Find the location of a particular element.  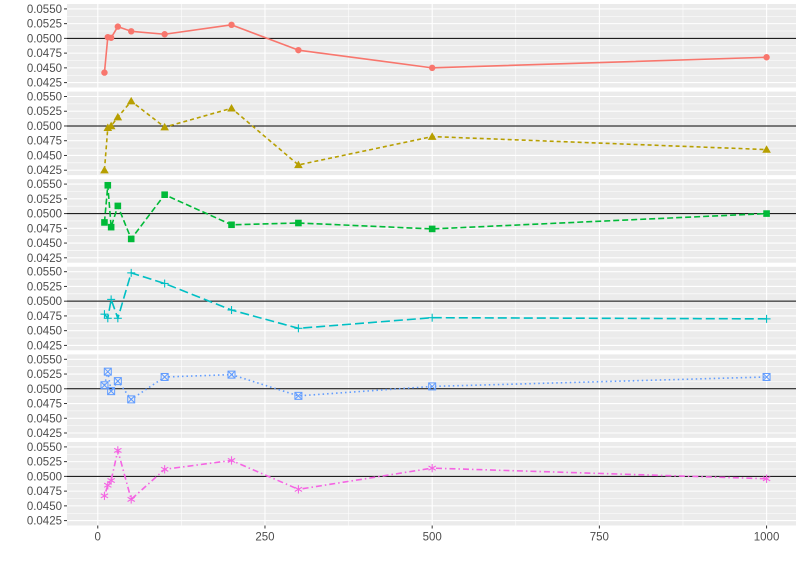

x-tick-label: 1000 is located at coordinates (767, 538).